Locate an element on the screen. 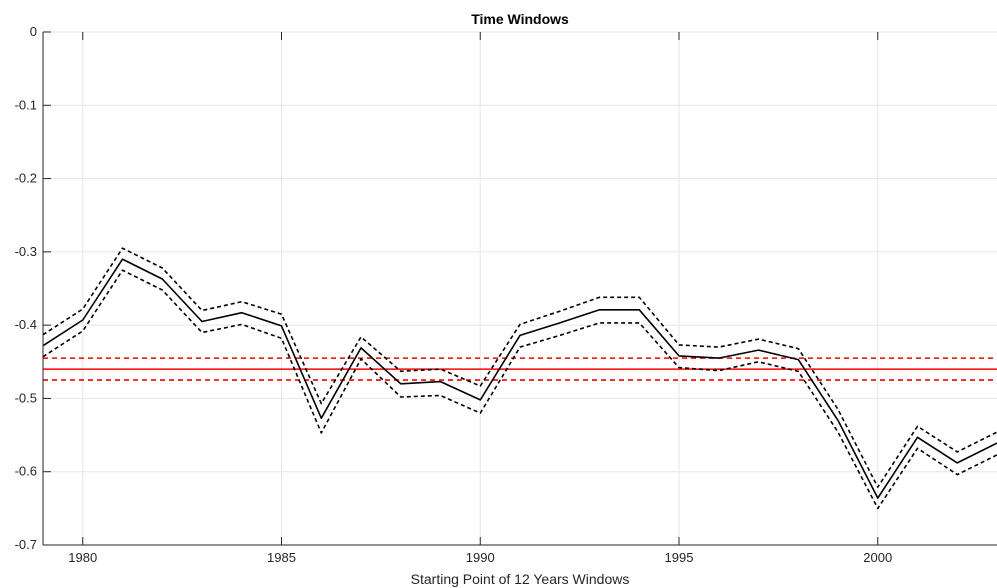 The image size is (997, 588). x-tick-label: 1985 is located at coordinates (281, 557).